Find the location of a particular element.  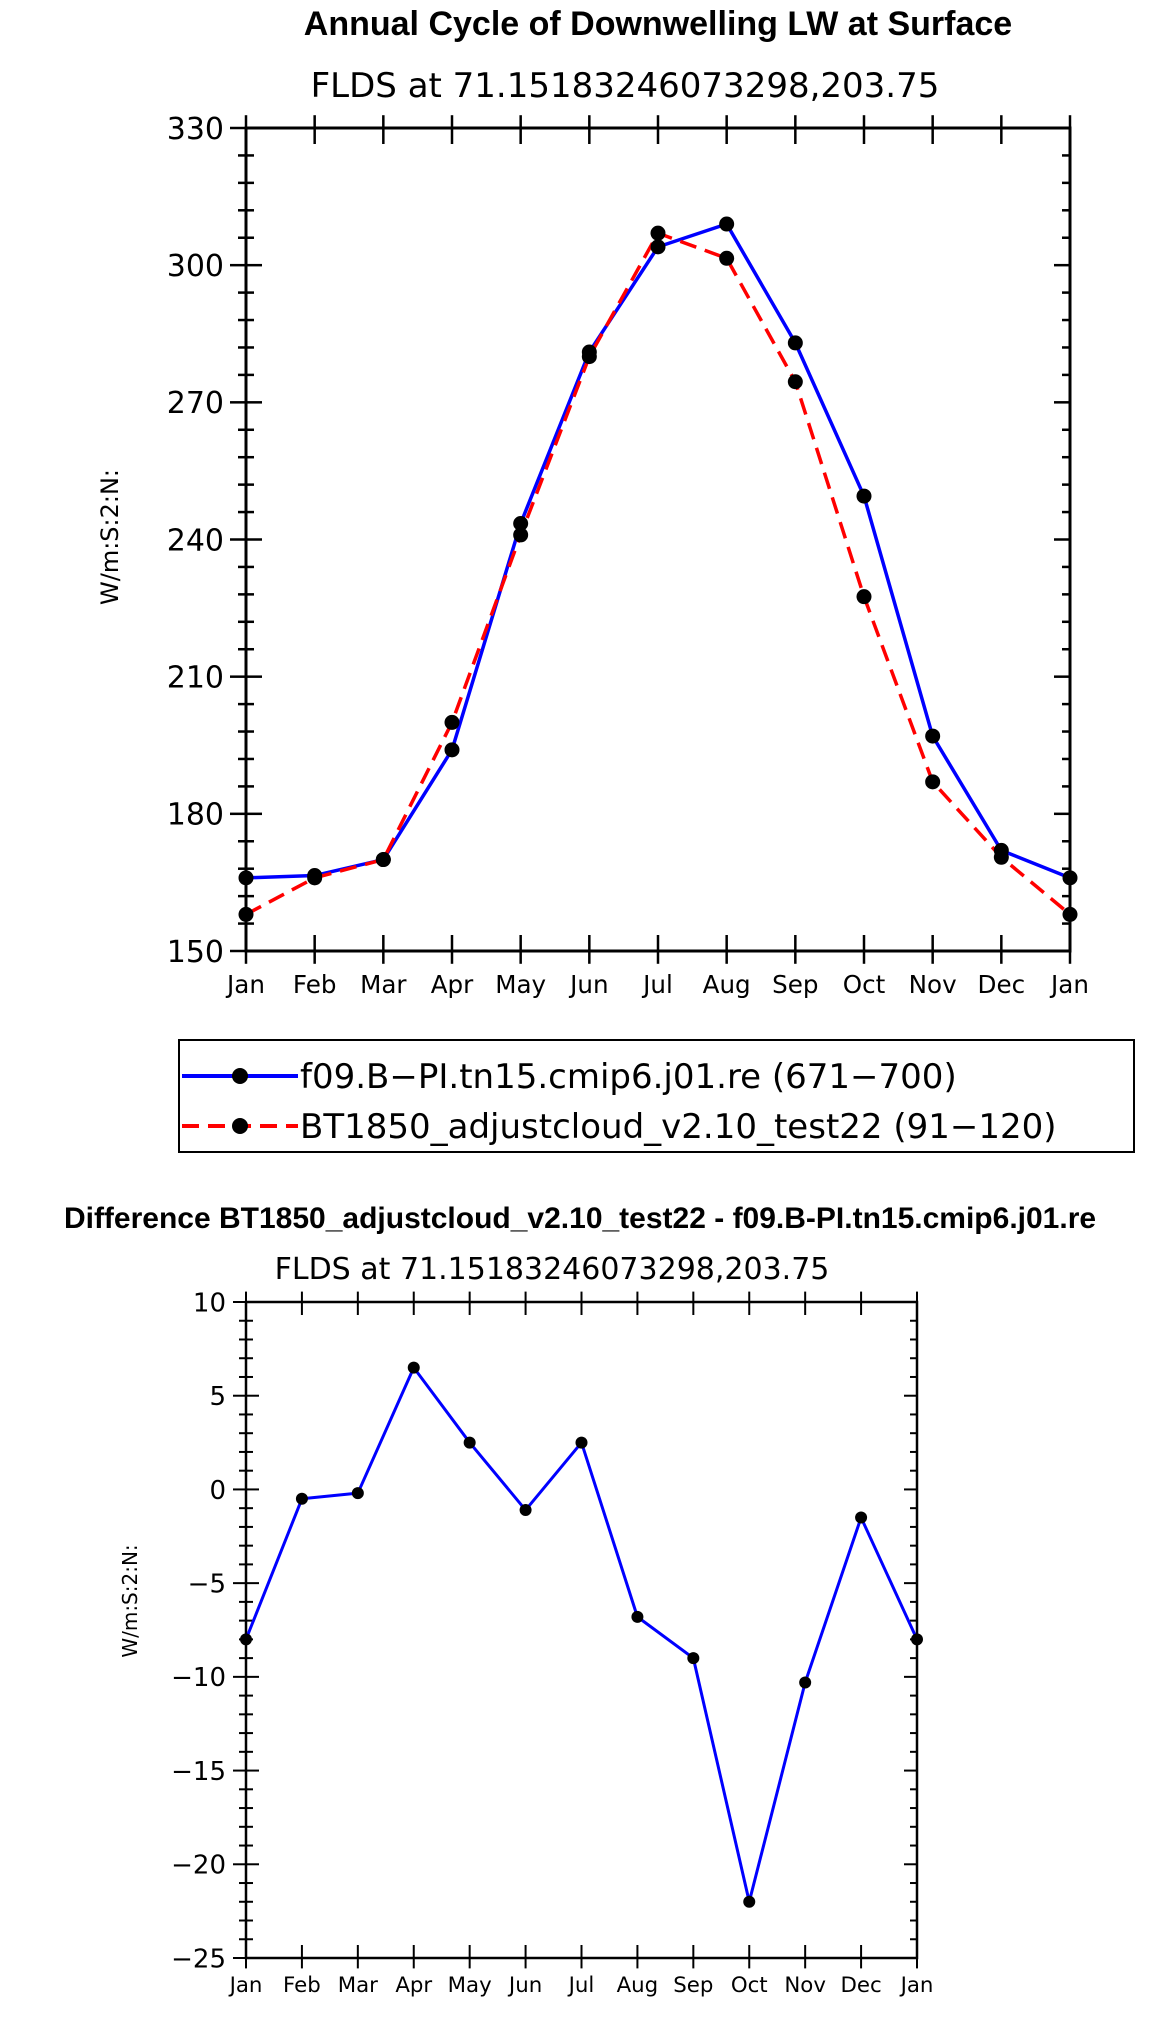

chart1-xtick-label: Dec is located at coordinates (1002, 984).